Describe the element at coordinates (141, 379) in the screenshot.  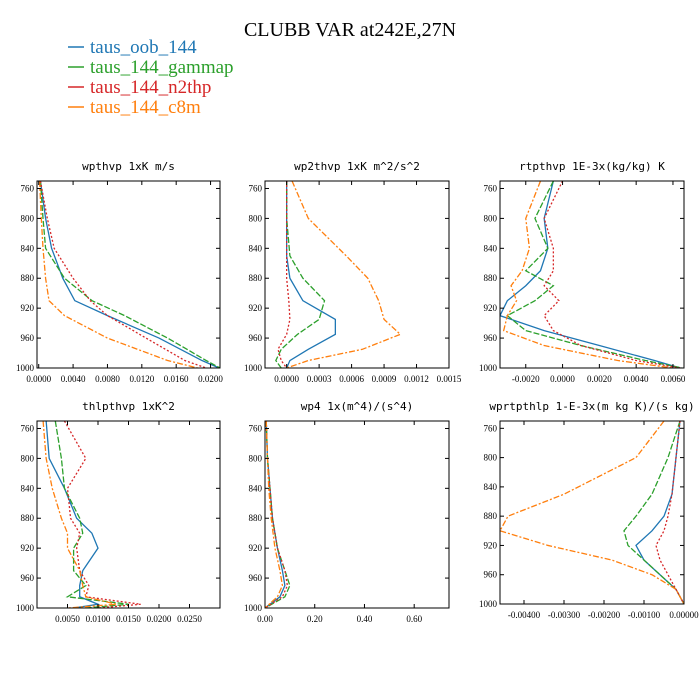
I see `x-tick-label: 0.0120` at that location.